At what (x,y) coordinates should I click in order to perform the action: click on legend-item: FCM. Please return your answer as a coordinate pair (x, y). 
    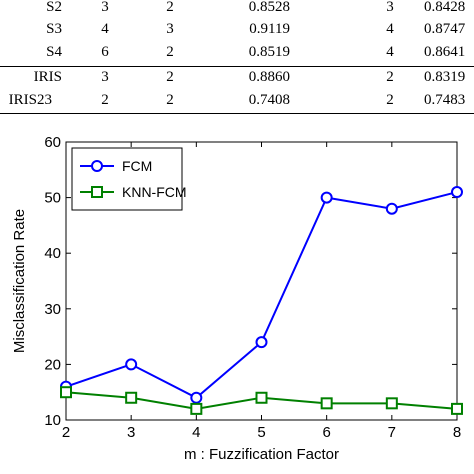
    Looking at the image, I should click on (116, 166).